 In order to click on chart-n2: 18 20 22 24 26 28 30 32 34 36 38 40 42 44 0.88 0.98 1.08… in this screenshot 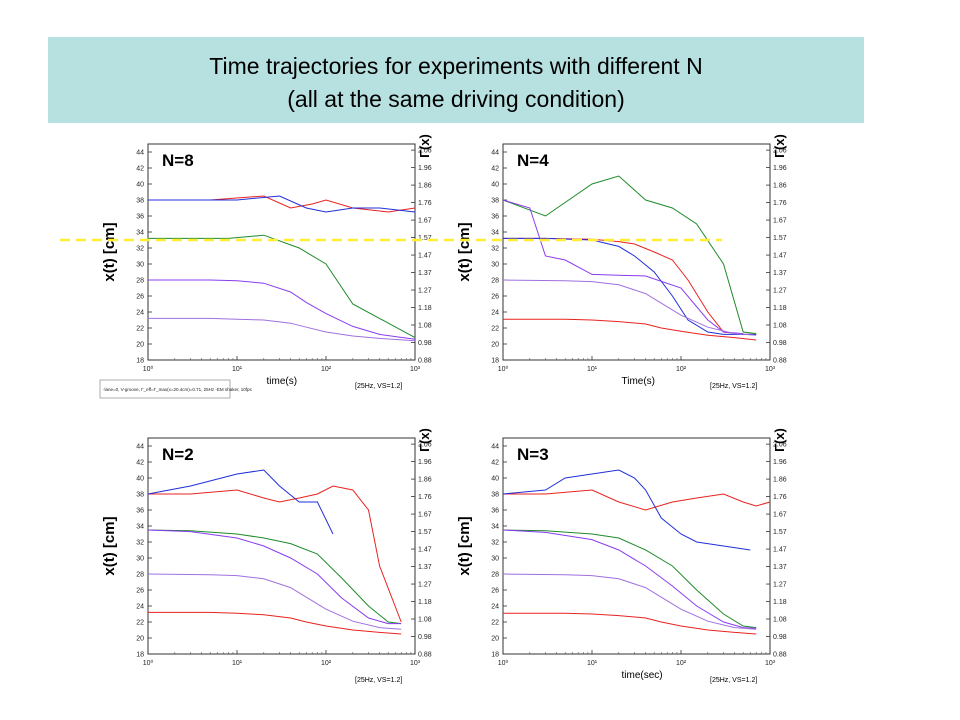, I will do `click(266, 556)`.